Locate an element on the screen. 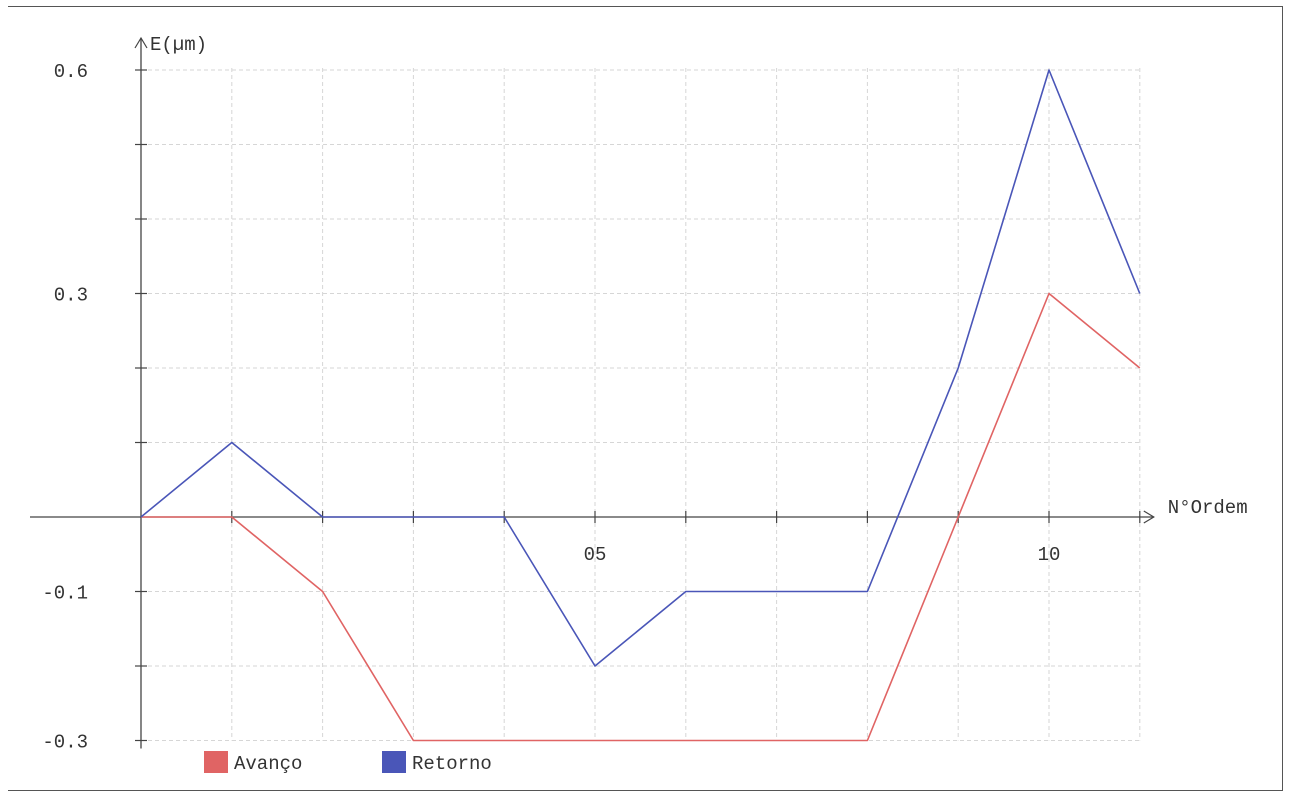 The width and height of the screenshot is (1292, 798). legend-label: Retorno is located at coordinates (452, 764).